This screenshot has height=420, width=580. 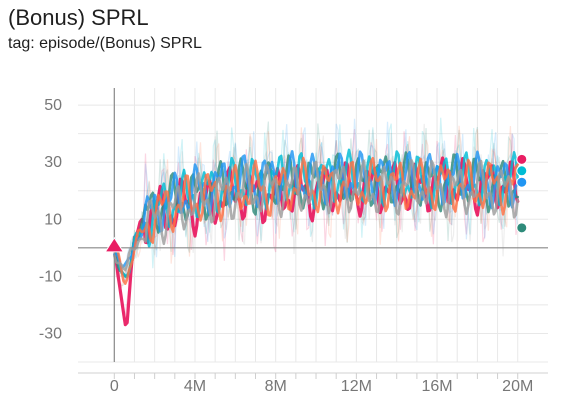 I want to click on chart-title: (Bonus) SPRL, so click(x=78, y=17).